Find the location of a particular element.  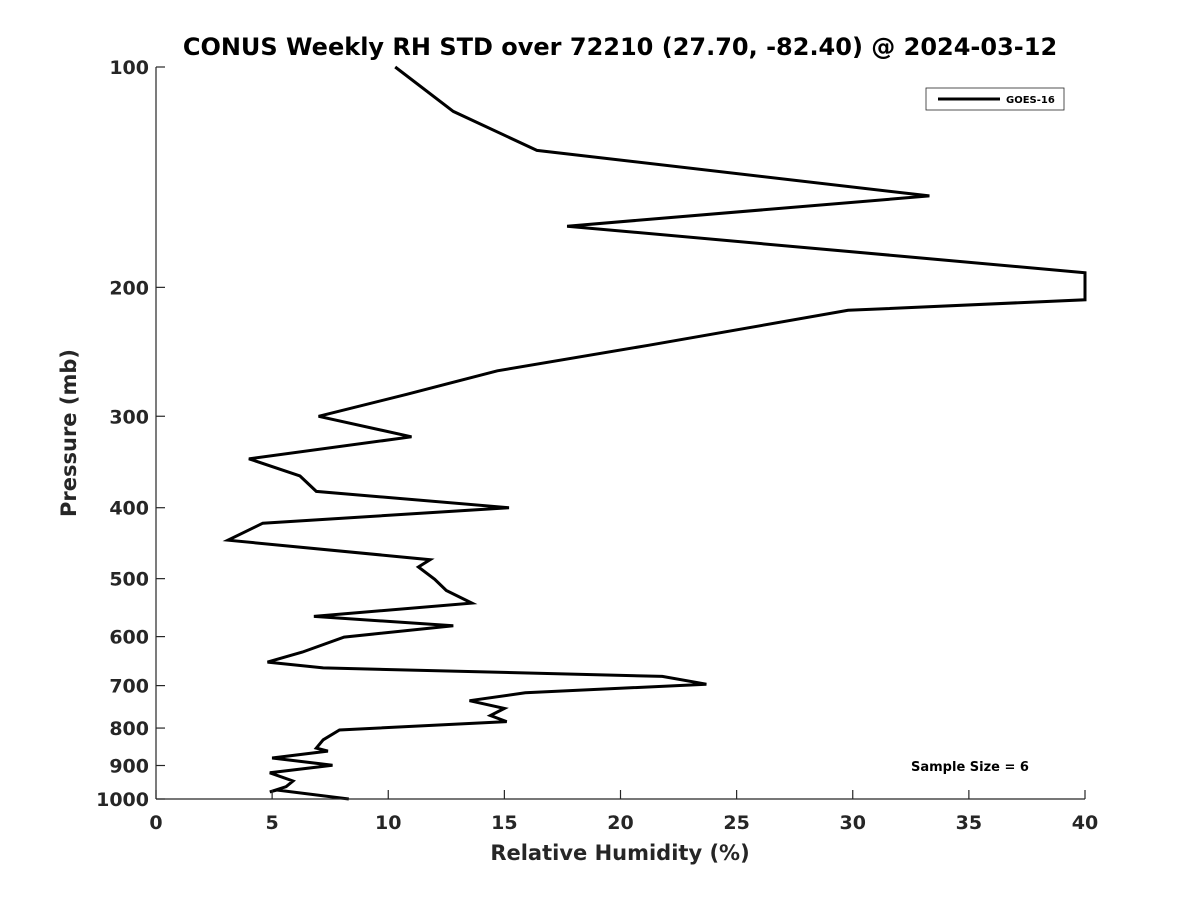

x-ticks: 0 5 10 15 20 25 30 35 40 is located at coordinates (623, 812).